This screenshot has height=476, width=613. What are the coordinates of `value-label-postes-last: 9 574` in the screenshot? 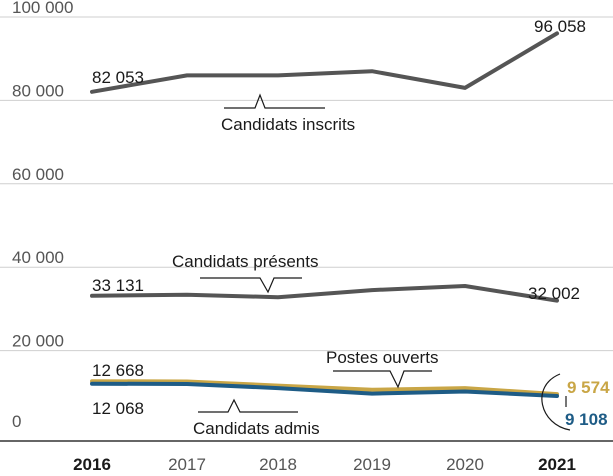 It's located at (588, 387).